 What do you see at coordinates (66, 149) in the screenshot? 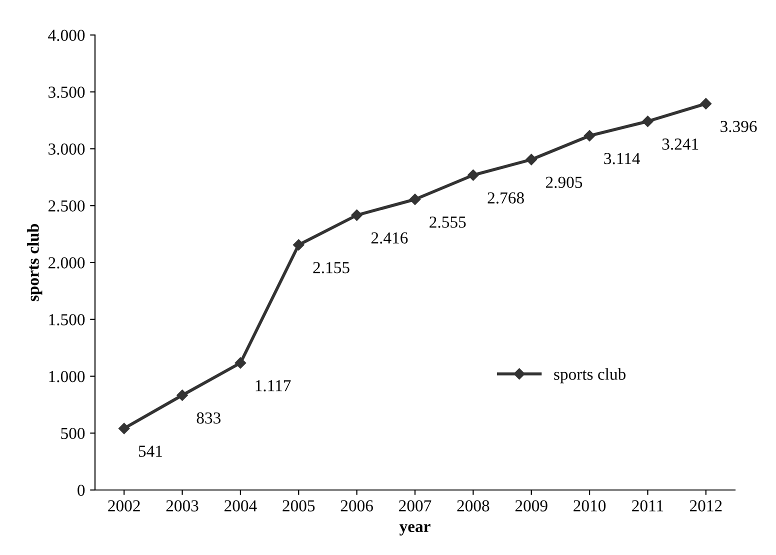
I see `y-tick-label: 3.000` at bounding box center [66, 149].